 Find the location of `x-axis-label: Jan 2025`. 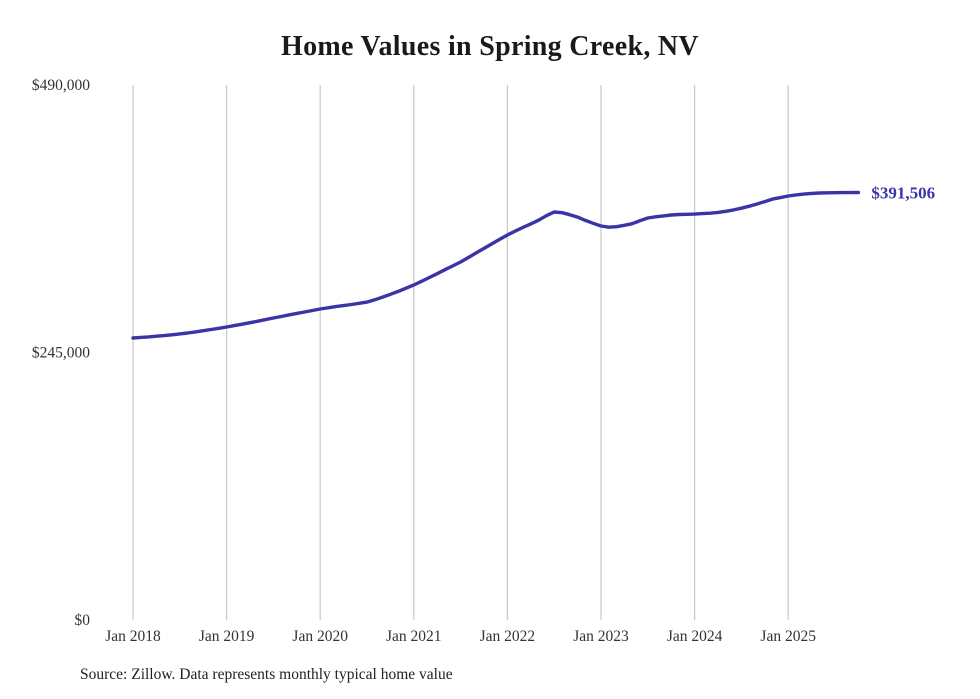

x-axis-label: Jan 2025 is located at coordinates (788, 636).